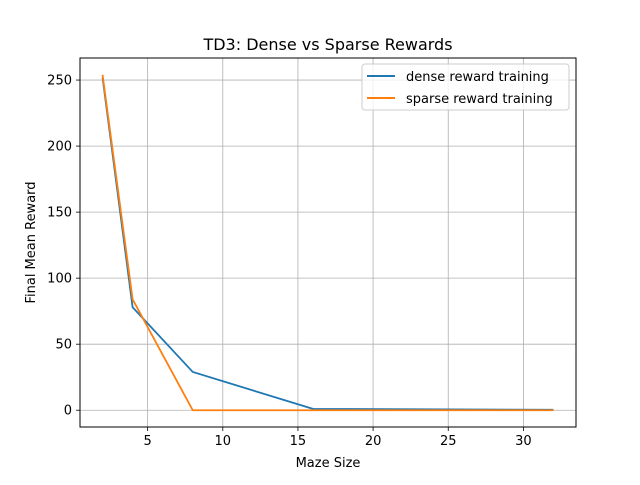 This screenshot has width=640, height=485. Describe the element at coordinates (147, 441) in the screenshot. I see `x-tick-label: 5` at that location.